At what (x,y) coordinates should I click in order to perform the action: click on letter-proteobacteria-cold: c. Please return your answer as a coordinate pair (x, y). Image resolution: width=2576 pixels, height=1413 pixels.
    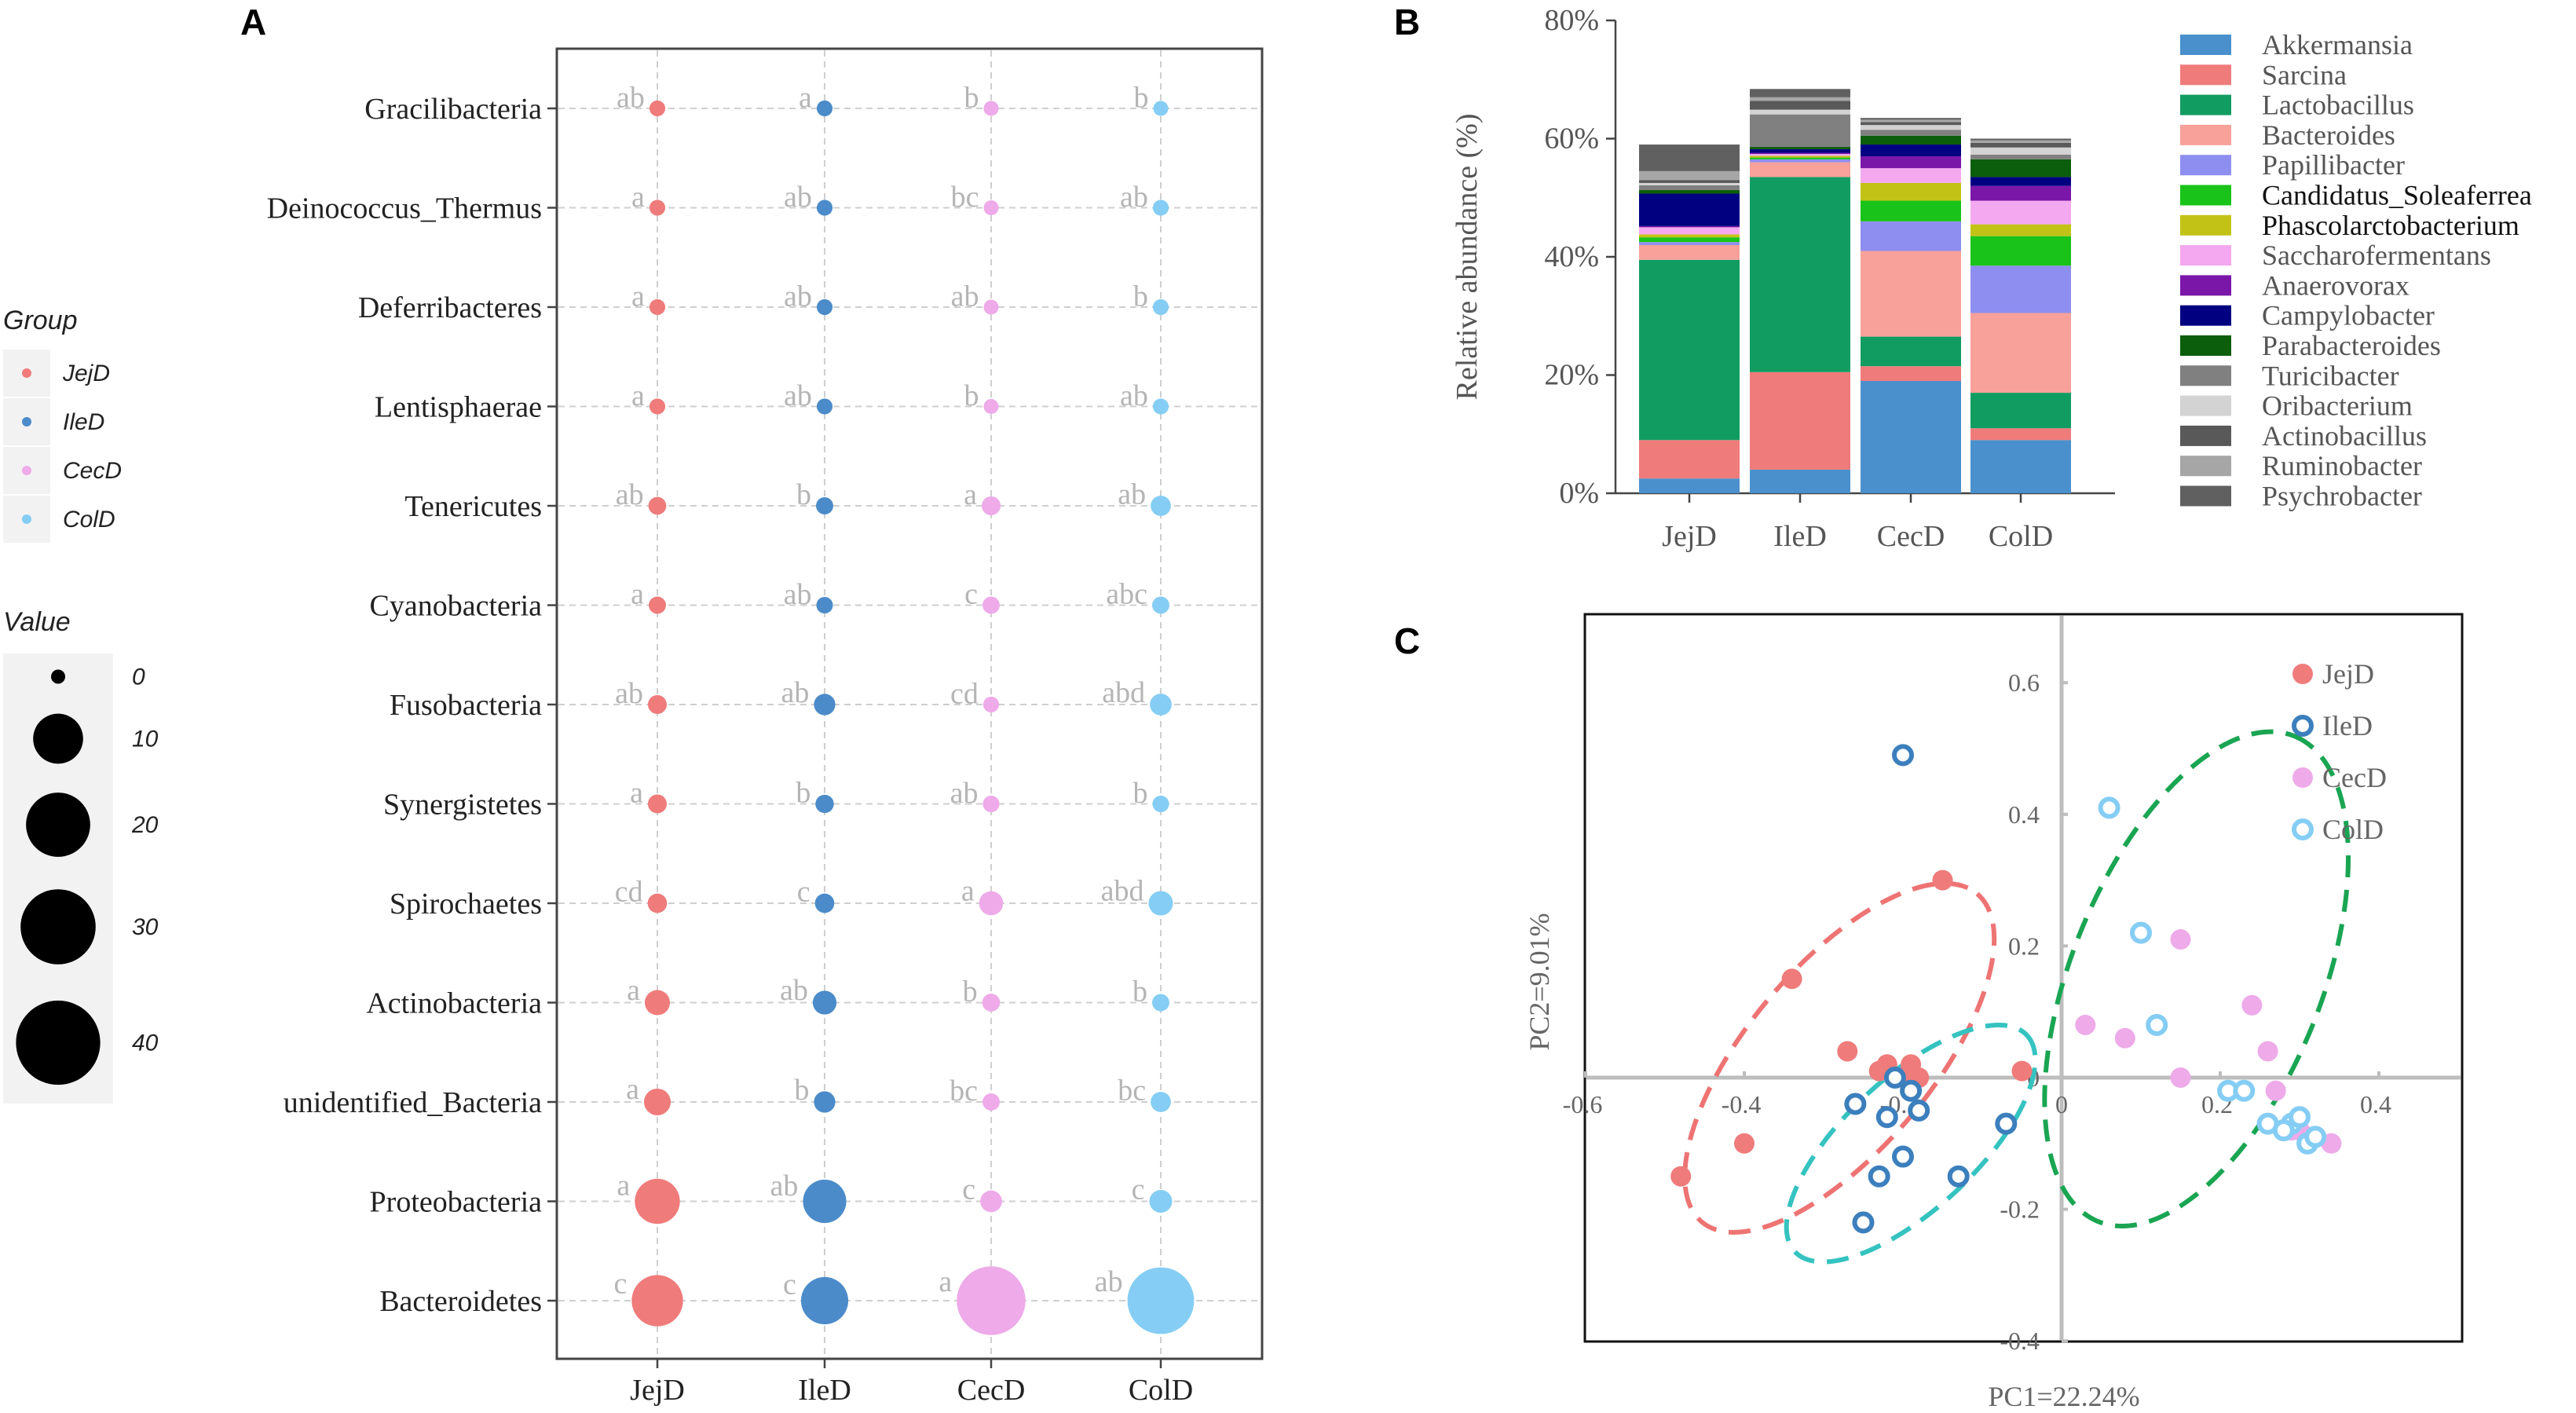
    Looking at the image, I should click on (1139, 1189).